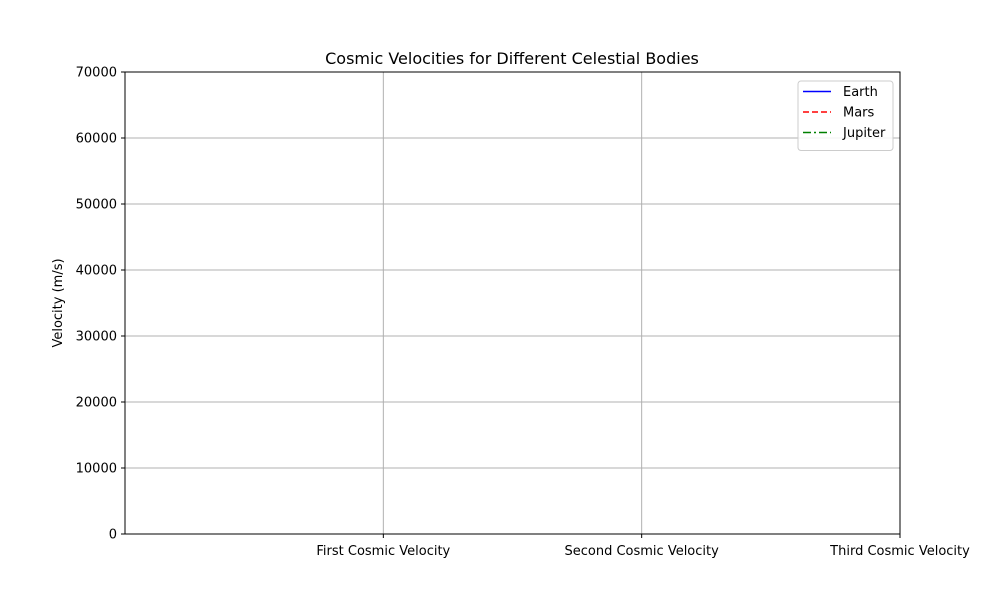 The height and width of the screenshot is (604, 1000). Describe the element at coordinates (383, 551) in the screenshot. I see `x-tick-label: First Cosmic Velocity` at that location.